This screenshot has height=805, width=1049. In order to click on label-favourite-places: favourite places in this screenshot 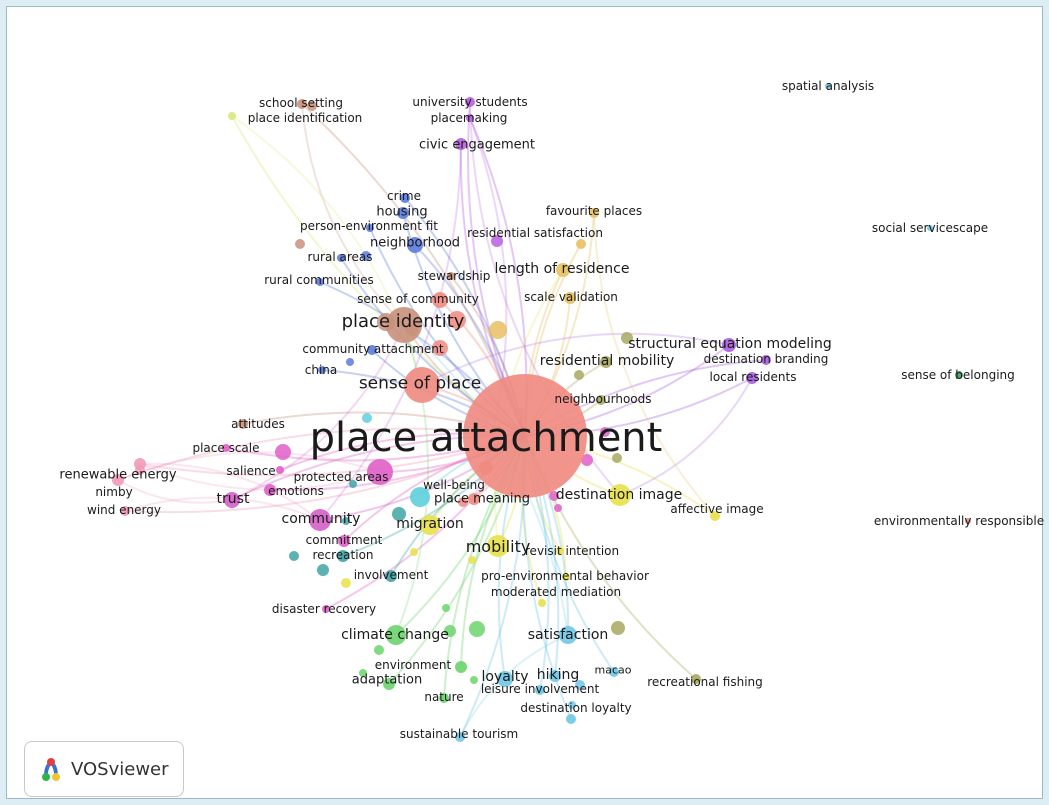, I will do `click(594, 211)`.